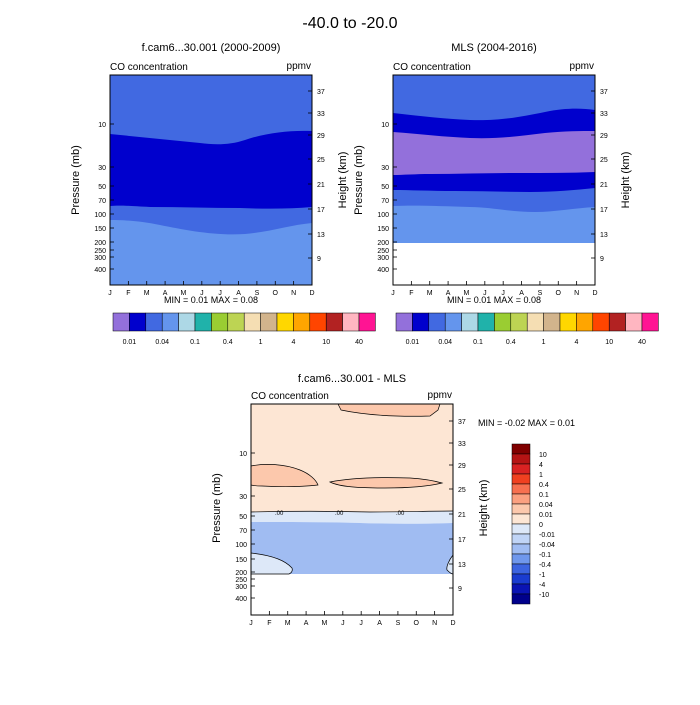 Image resolution: width=700 pixels, height=705 pixels. Describe the element at coordinates (352, 379) in the screenshot. I see `panel-title: f.cam6...30.001 - MLS` at that location.